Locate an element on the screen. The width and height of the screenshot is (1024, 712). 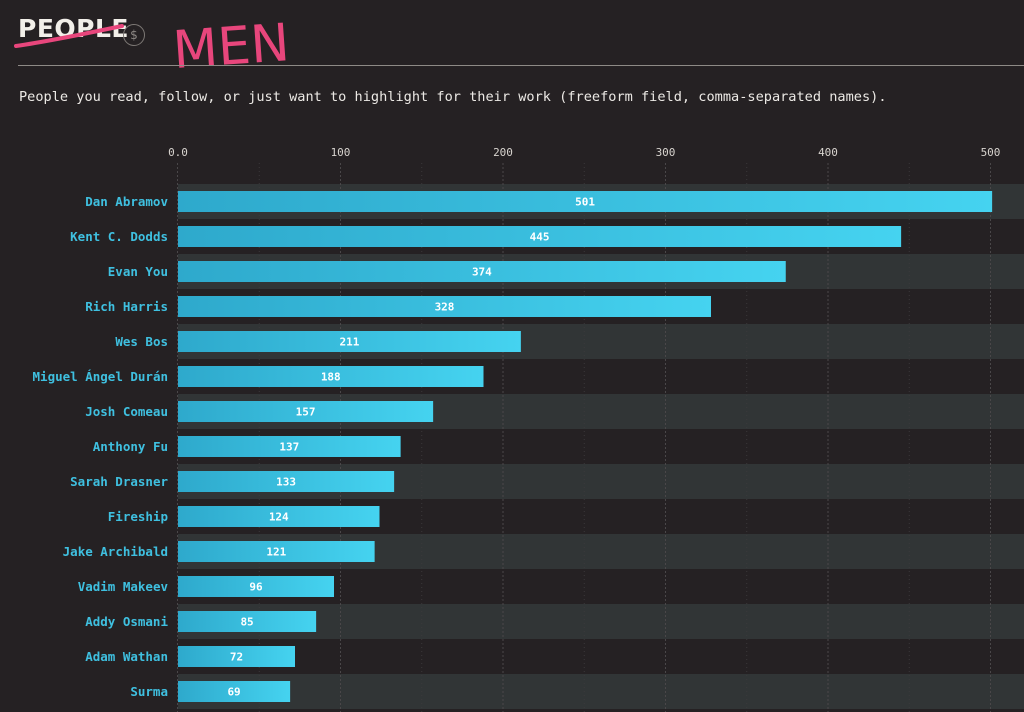
header-divider is located at coordinates (521, 65).